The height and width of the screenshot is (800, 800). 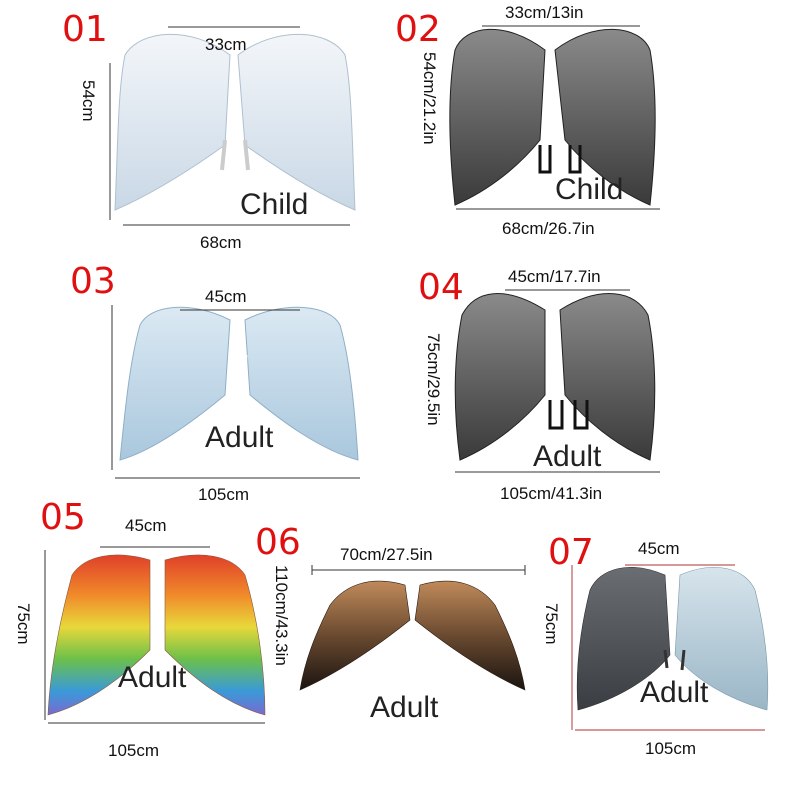 What do you see at coordinates (544, 12) in the screenshot?
I see `top-width-02: 33cm/13in` at bounding box center [544, 12].